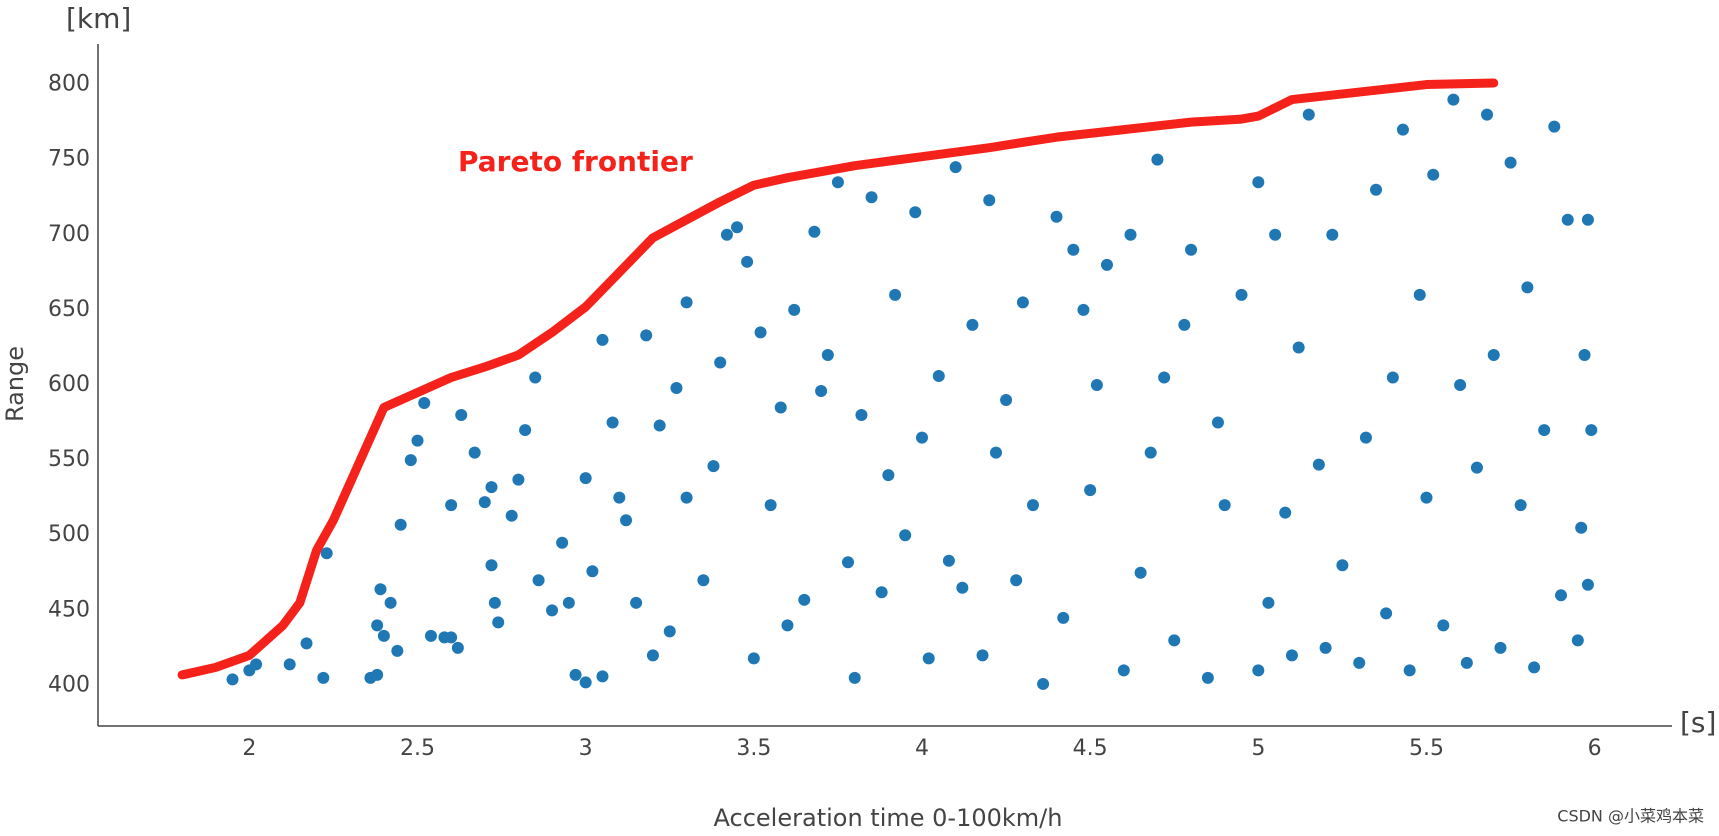 The height and width of the screenshot is (836, 1719). I want to click on x-tick-label: 4.5, so click(1090, 748).